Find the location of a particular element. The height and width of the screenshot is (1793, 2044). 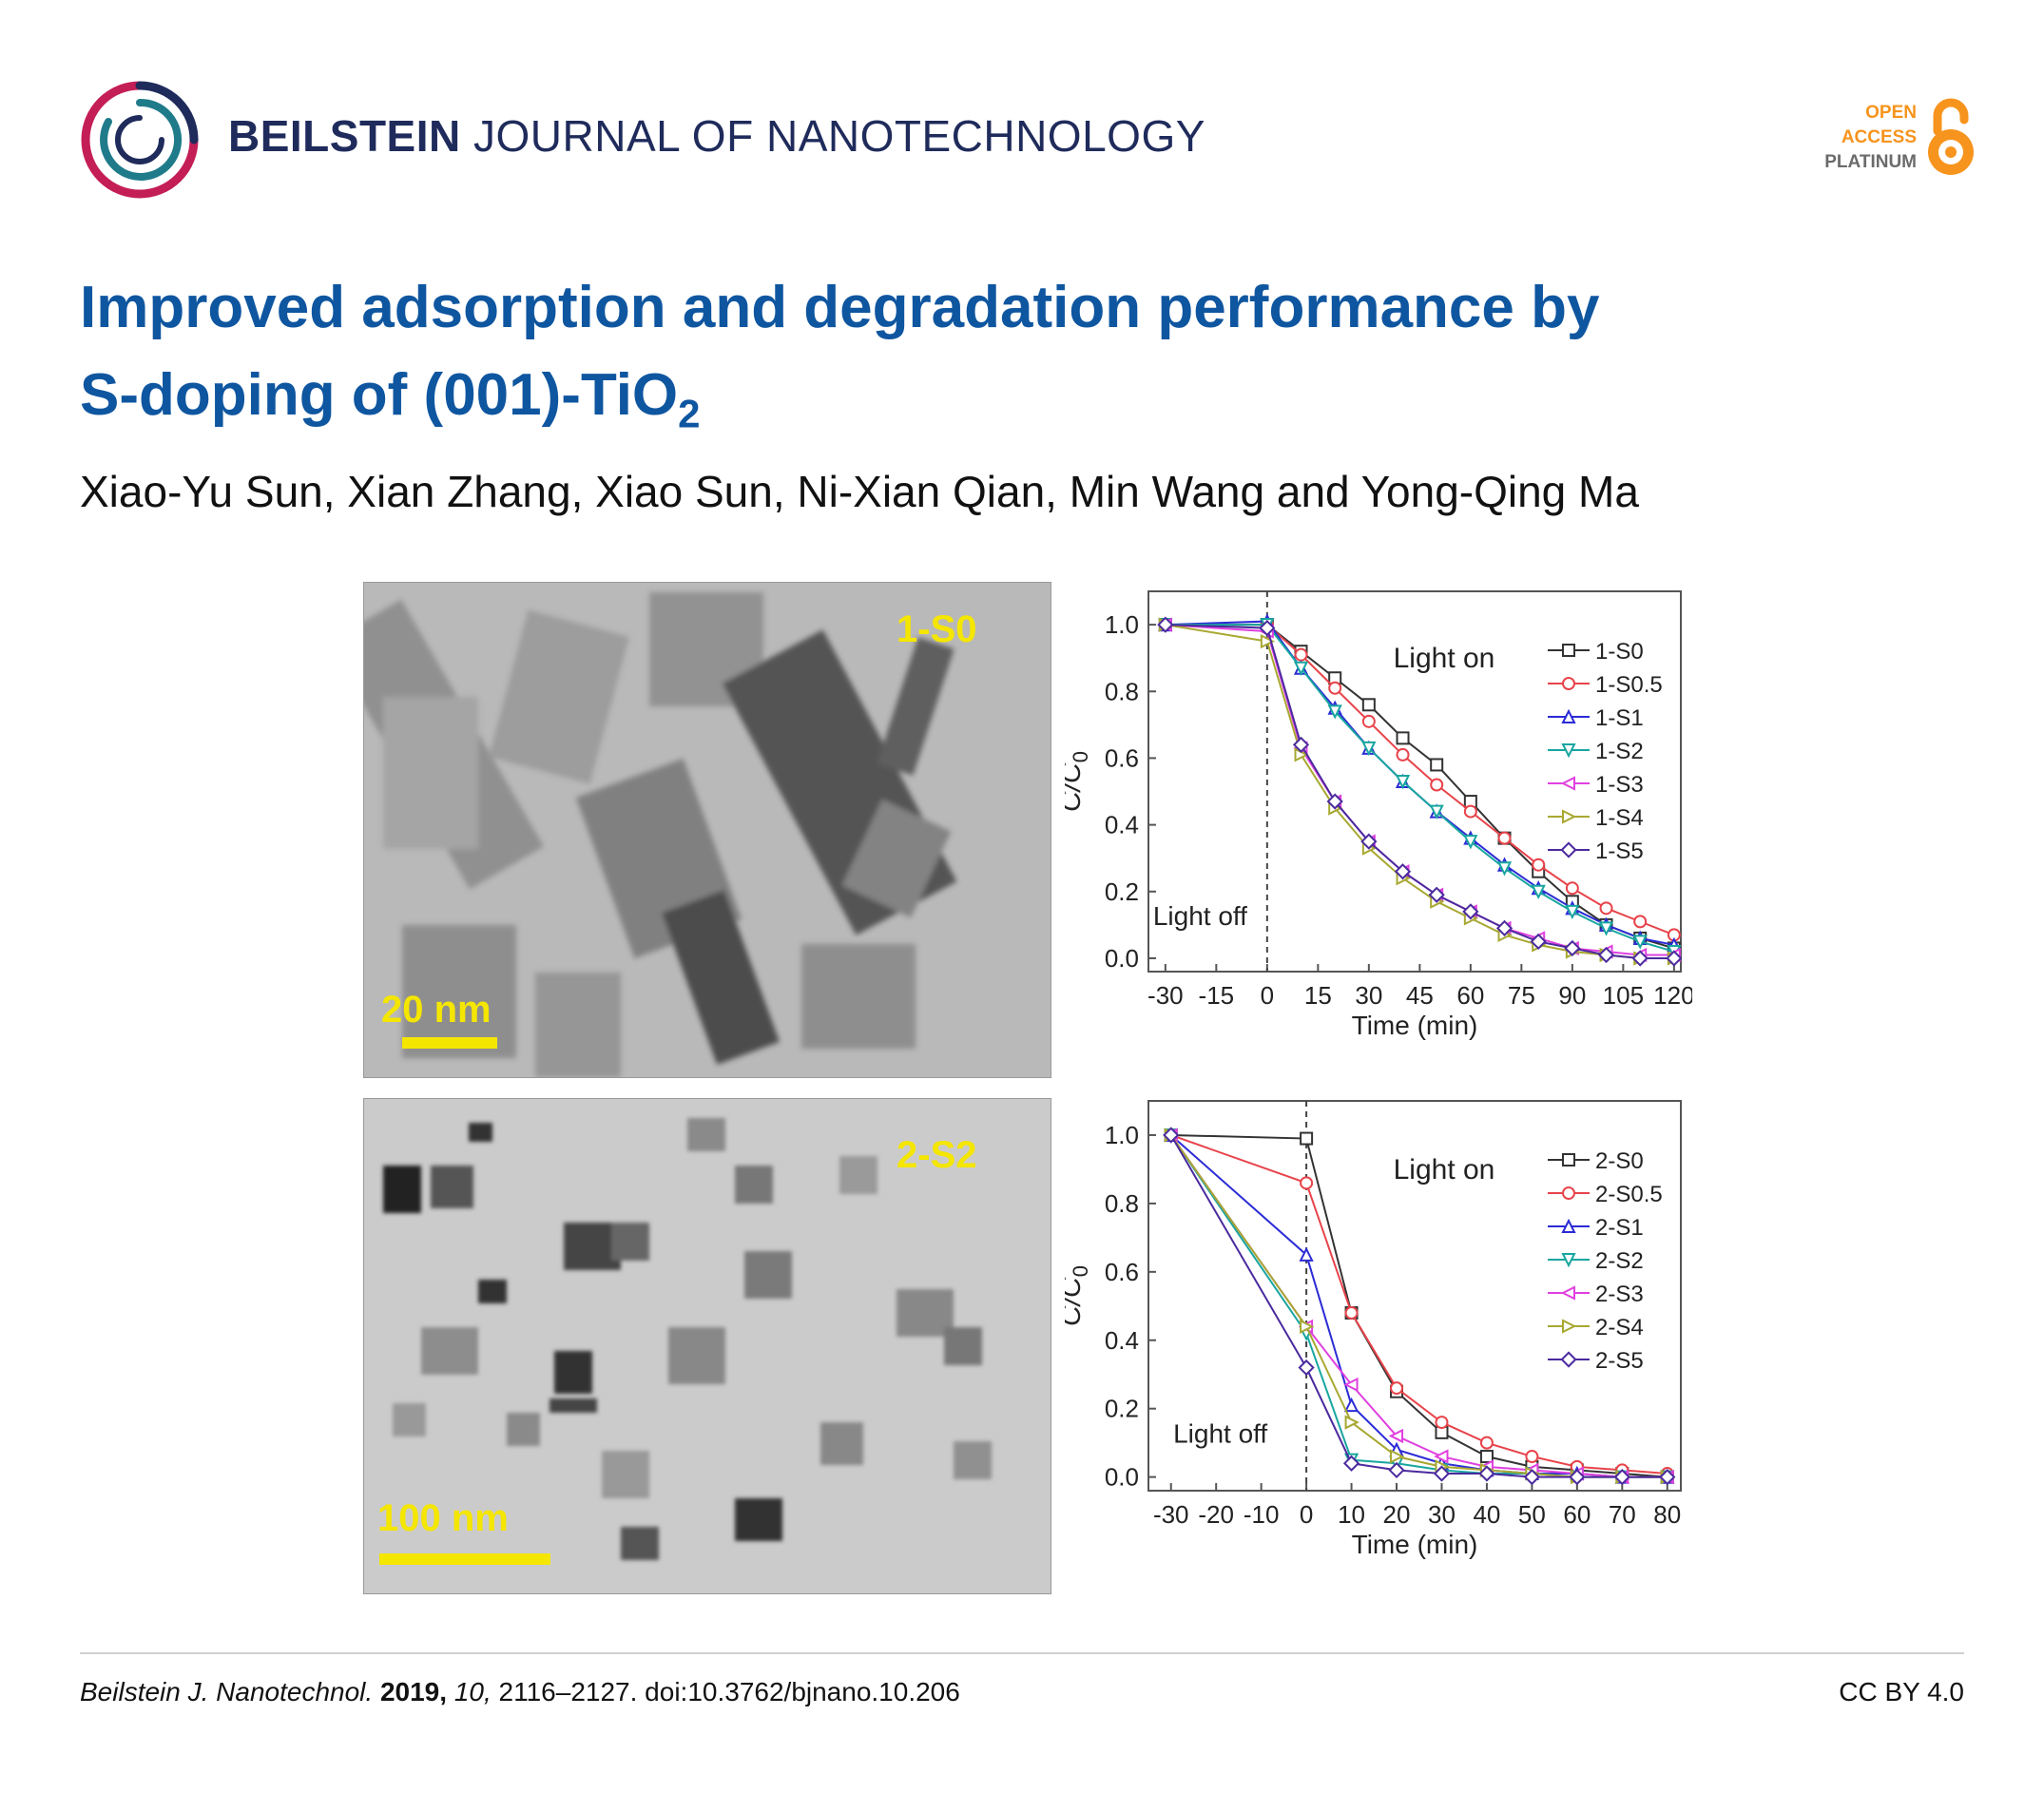

annotation-light-off: Light off is located at coordinates (1200, 916).